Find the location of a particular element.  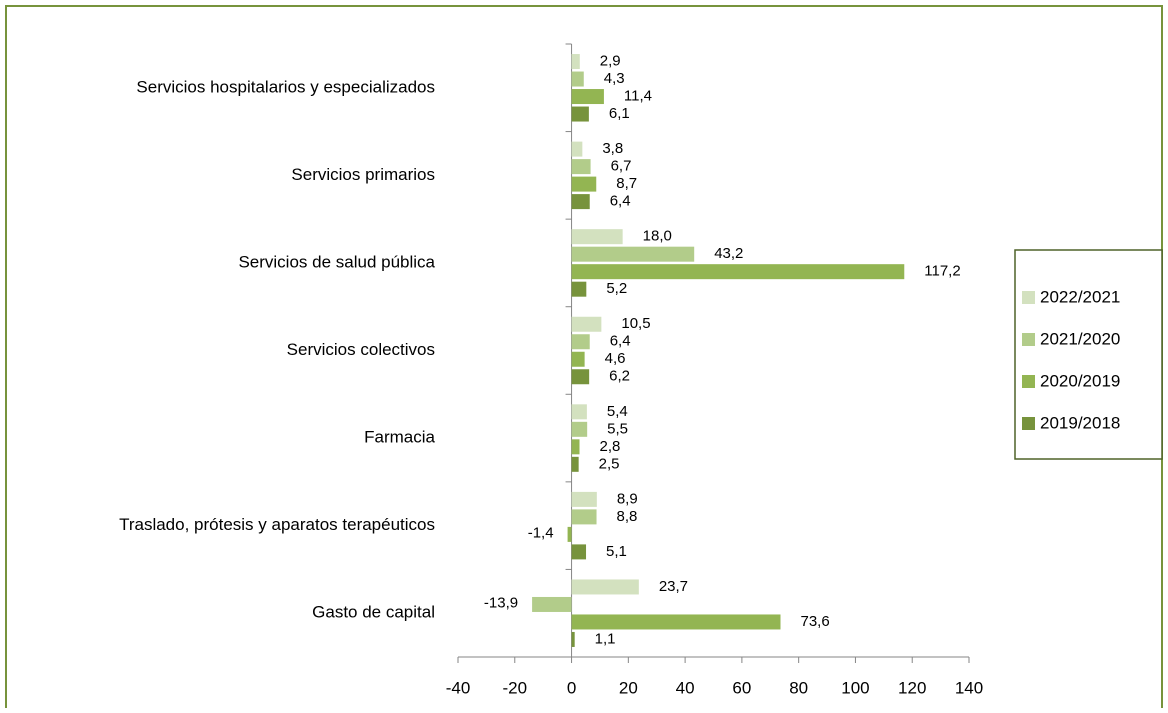

category-label: Servicios hospitalarios y especializados is located at coordinates (285, 86).